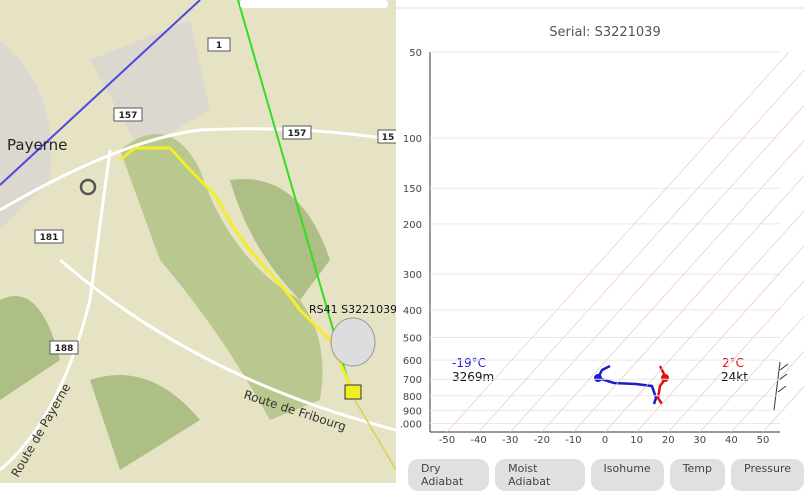 The height and width of the screenshot is (491, 804). What do you see at coordinates (781, 386) in the screenshot?
I see `wind-barbs` at bounding box center [781, 386].